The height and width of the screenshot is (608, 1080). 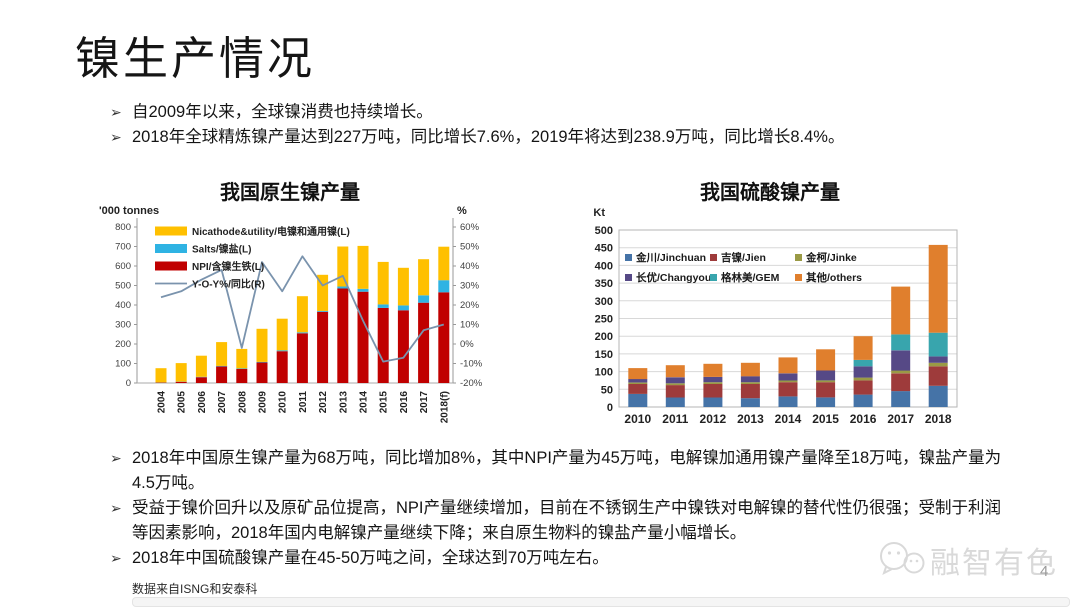 I want to click on svg-text: 50, so click(x=607, y=390).